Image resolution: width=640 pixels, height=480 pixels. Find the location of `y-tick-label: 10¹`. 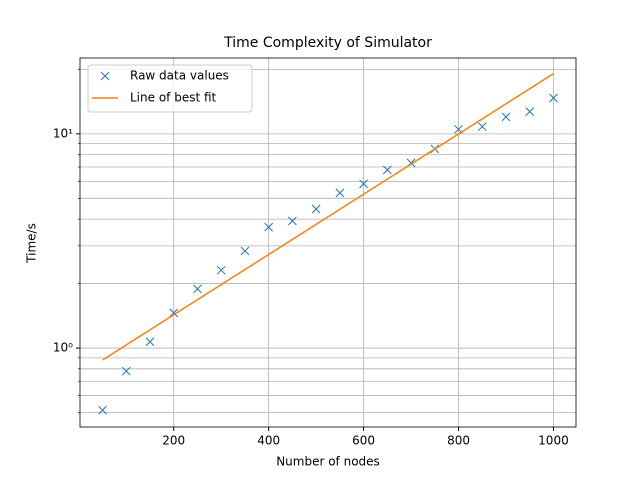

y-tick-label: 10¹ is located at coordinates (63, 133).